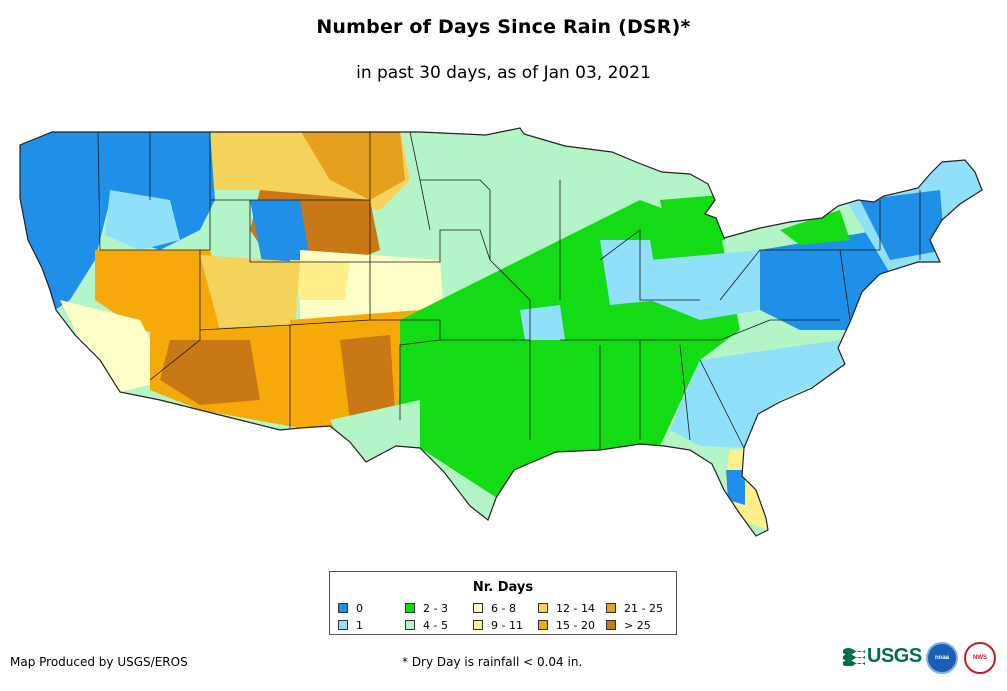 The image size is (1007, 691). What do you see at coordinates (359, 625) in the screenshot?
I see `legend-label: 1` at bounding box center [359, 625].